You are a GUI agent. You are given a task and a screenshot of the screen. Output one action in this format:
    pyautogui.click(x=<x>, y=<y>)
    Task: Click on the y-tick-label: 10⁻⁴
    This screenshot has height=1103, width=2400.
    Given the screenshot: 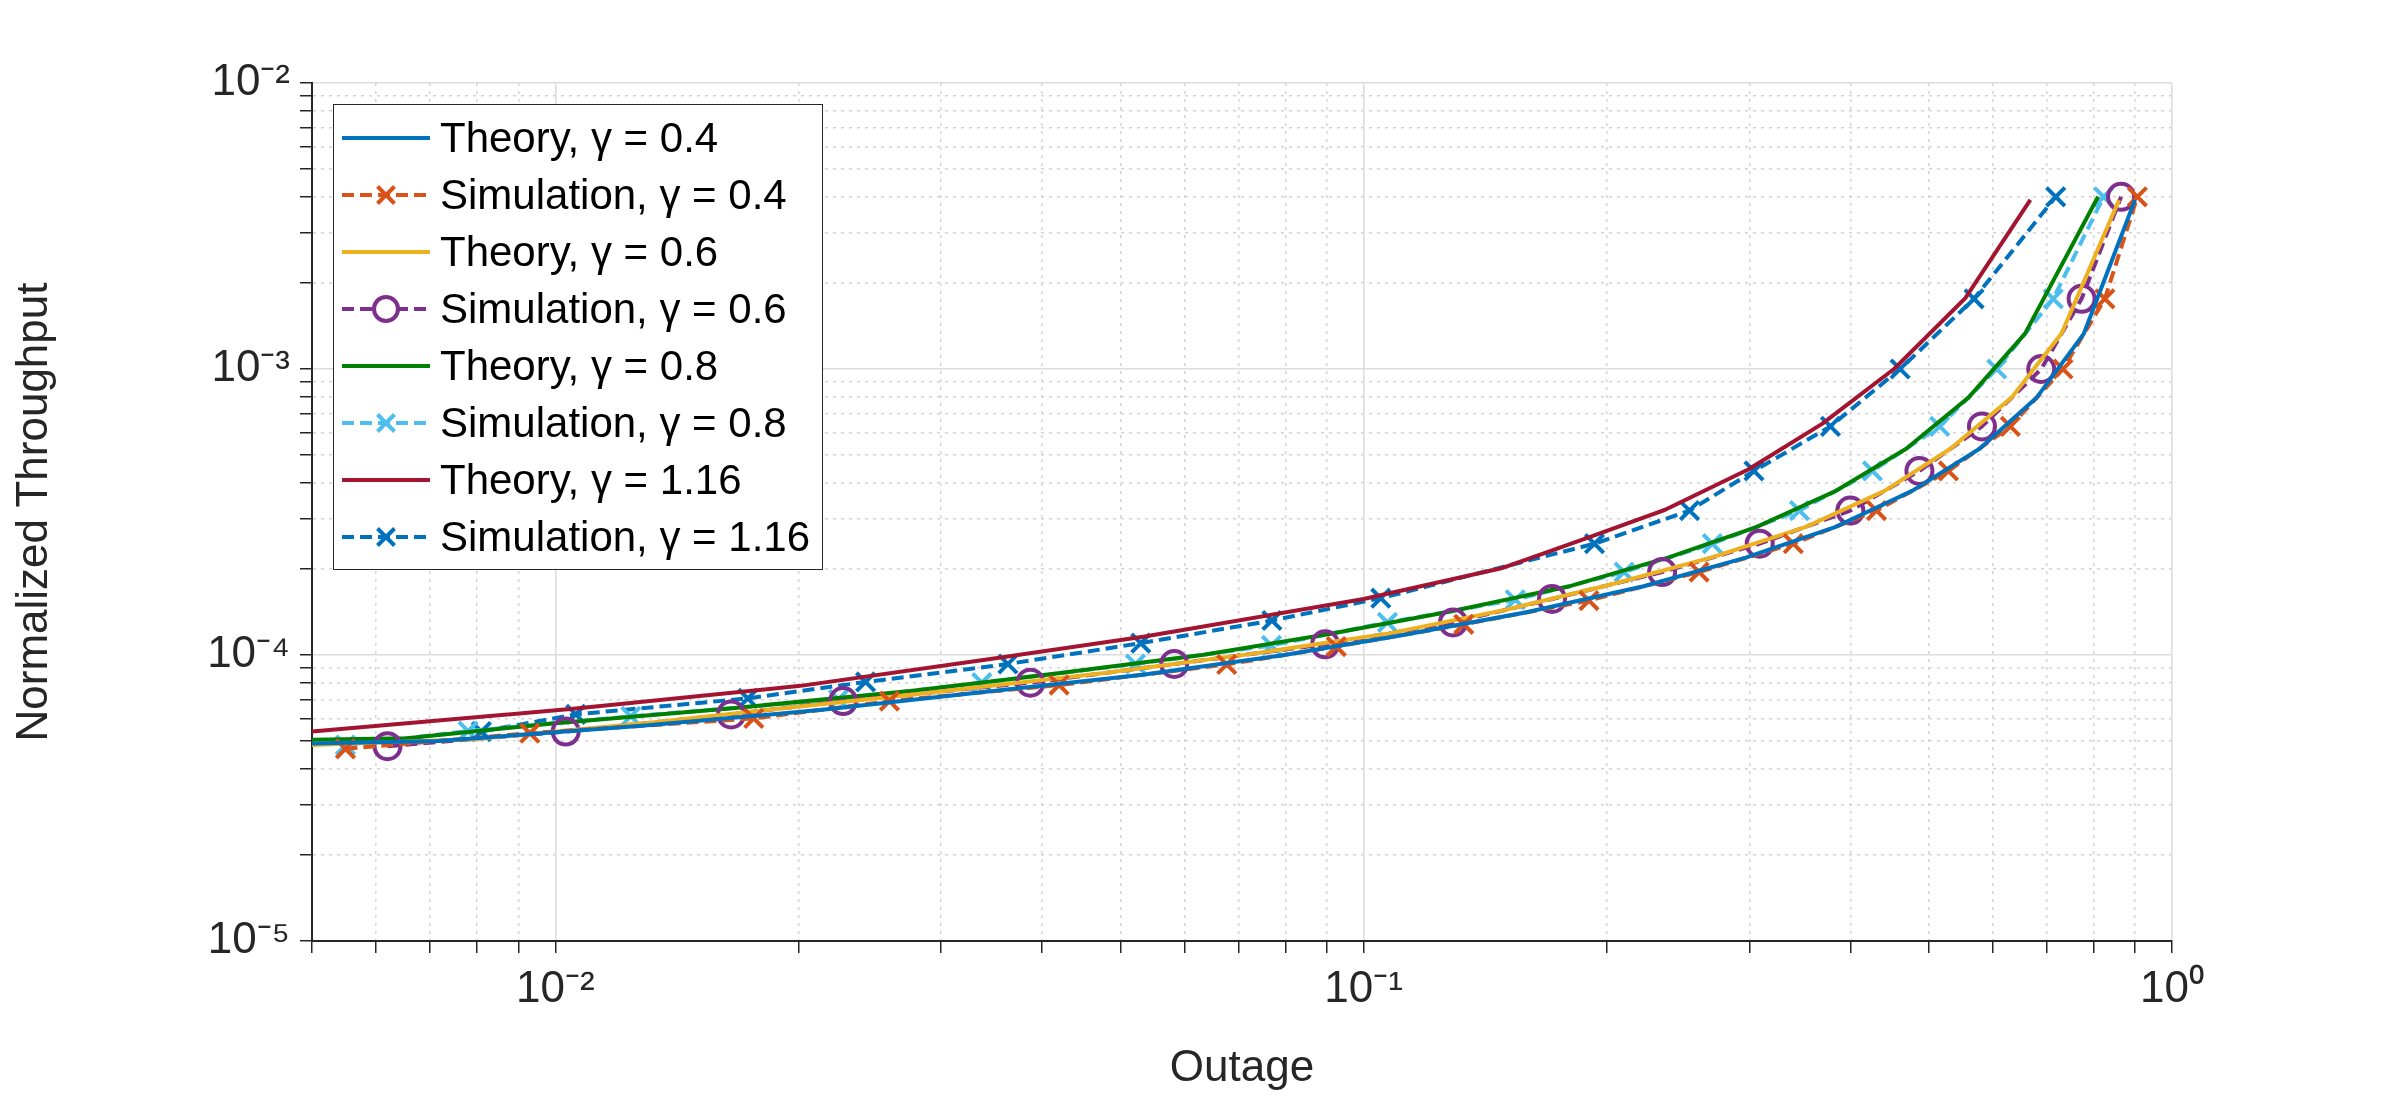 What is the action you would take?
    pyautogui.click(x=248, y=652)
    